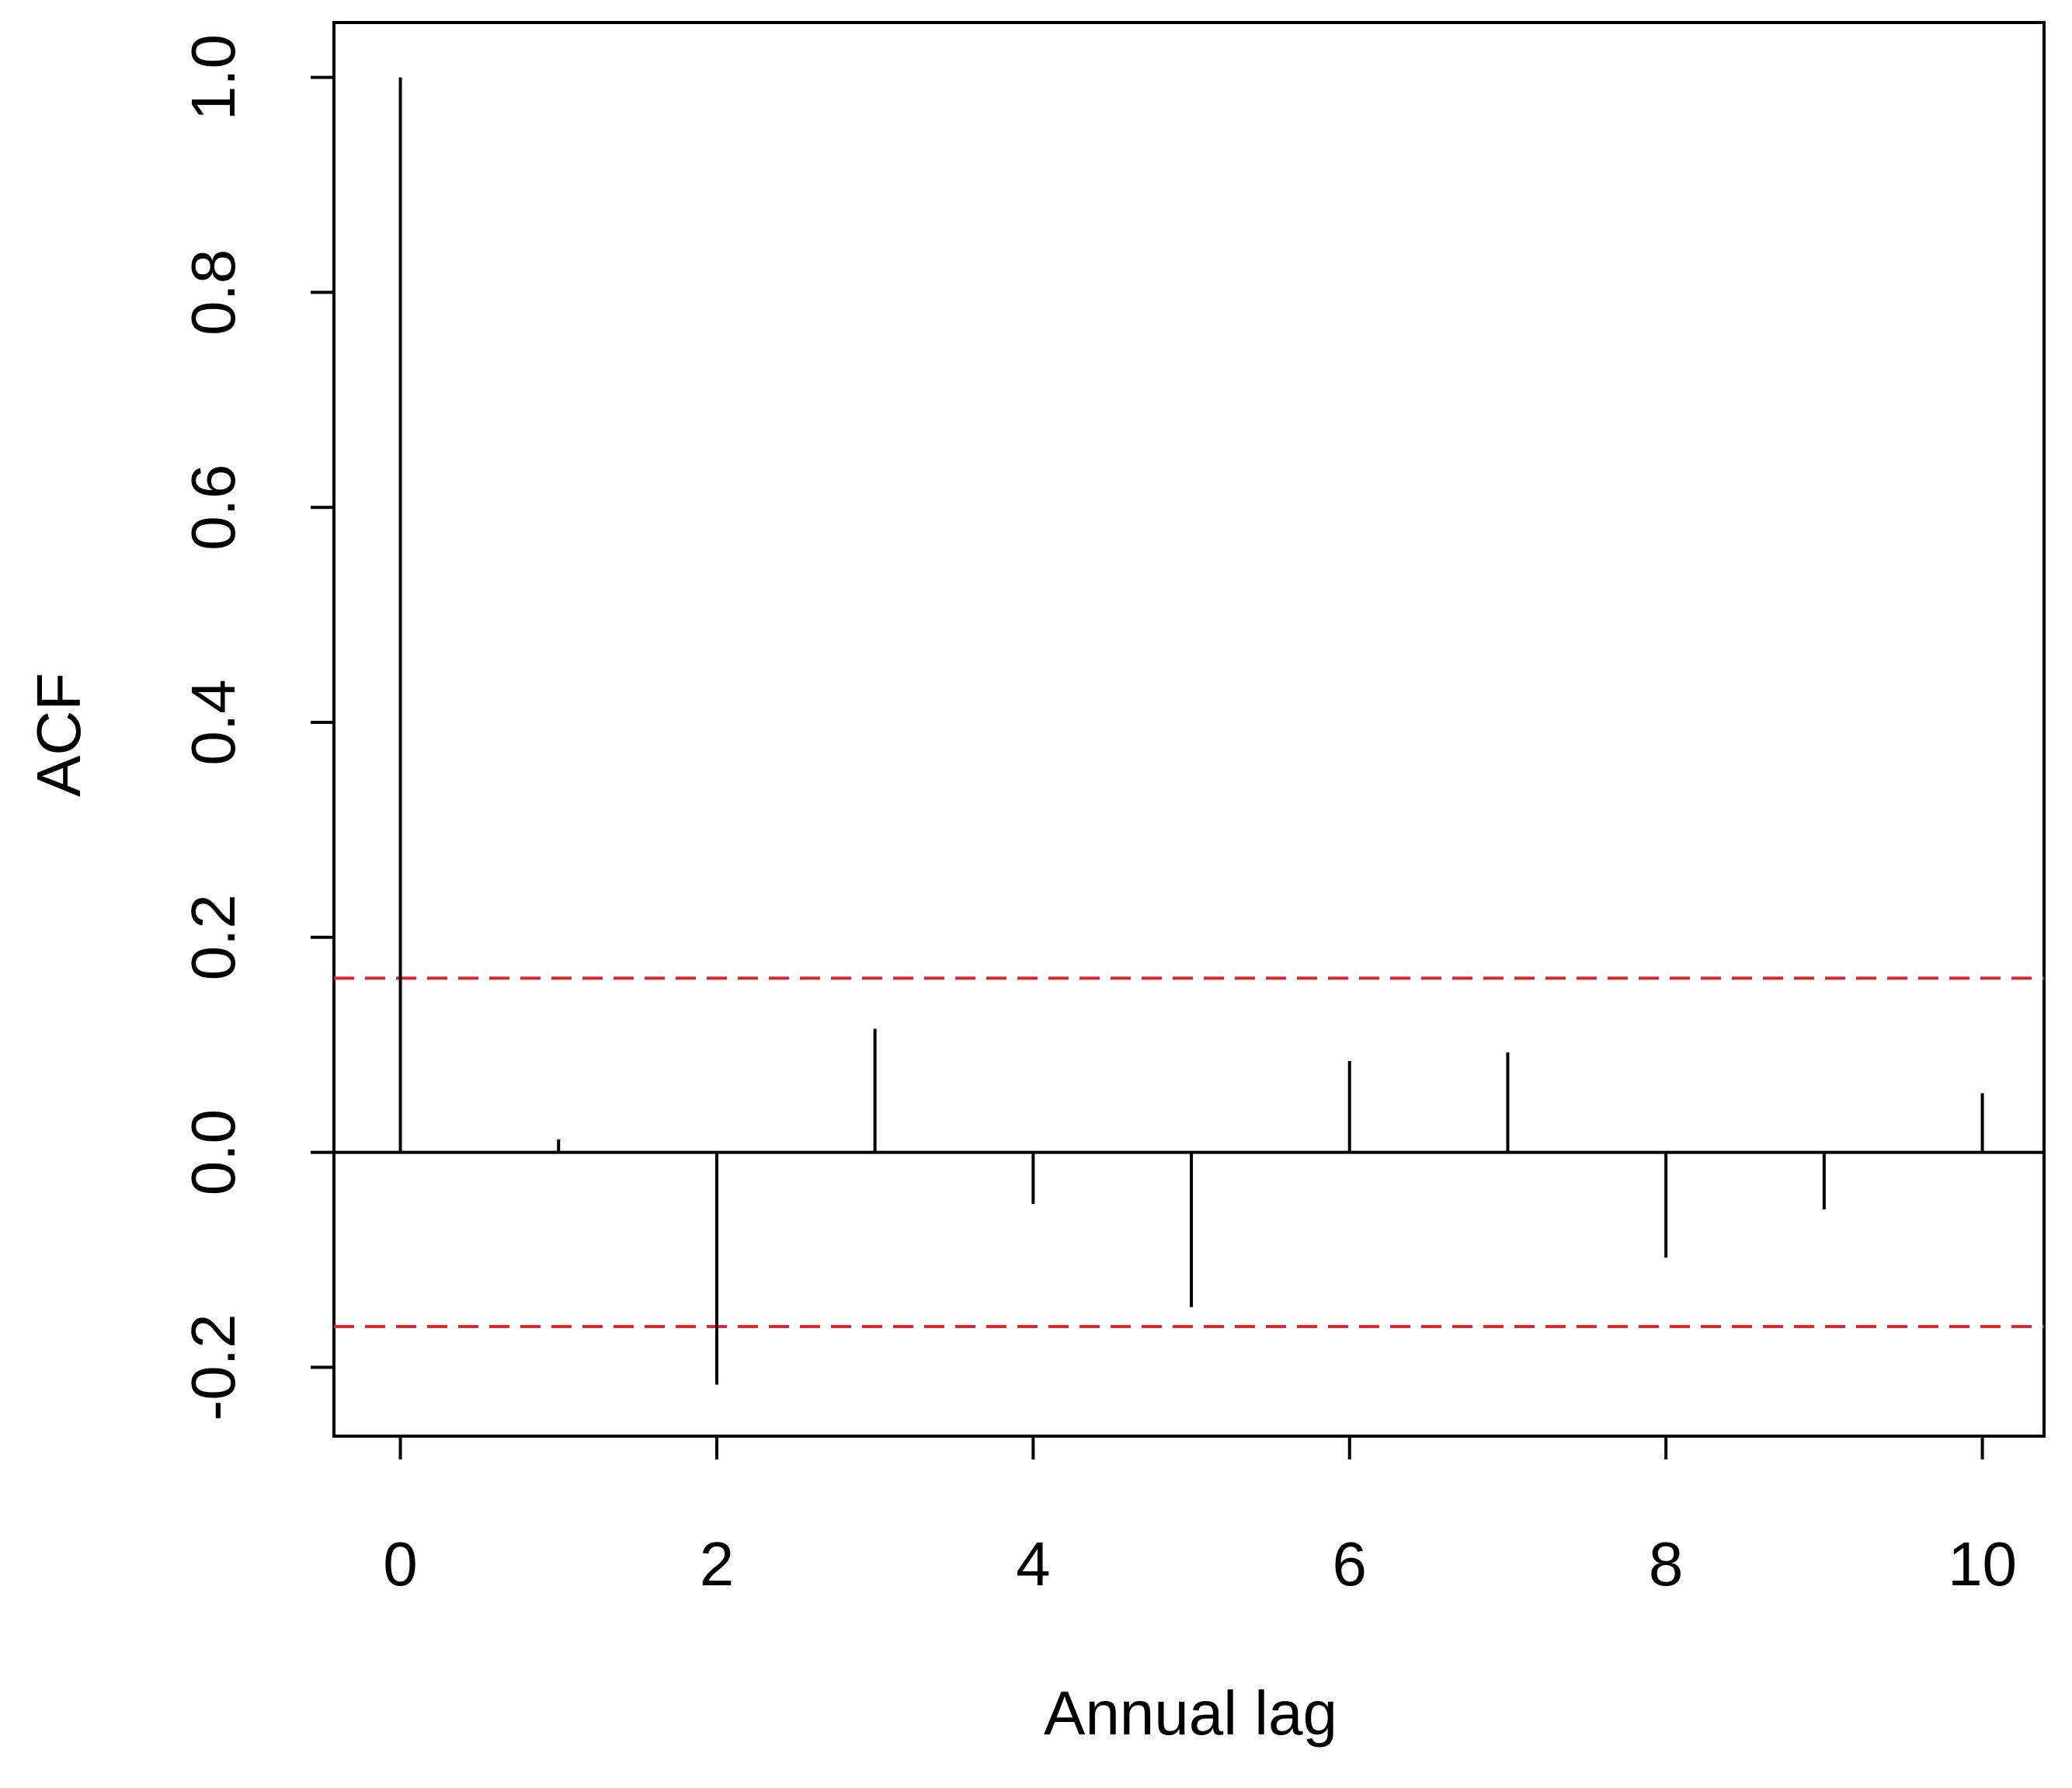 This screenshot has width=2072, height=1788. Describe the element at coordinates (213, 1152) in the screenshot. I see `y-tick-label: 0.0` at that location.